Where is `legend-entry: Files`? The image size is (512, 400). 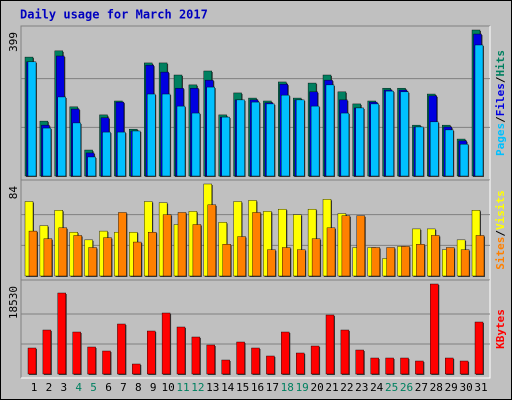
legend-entry: Files is located at coordinates (500, 99).